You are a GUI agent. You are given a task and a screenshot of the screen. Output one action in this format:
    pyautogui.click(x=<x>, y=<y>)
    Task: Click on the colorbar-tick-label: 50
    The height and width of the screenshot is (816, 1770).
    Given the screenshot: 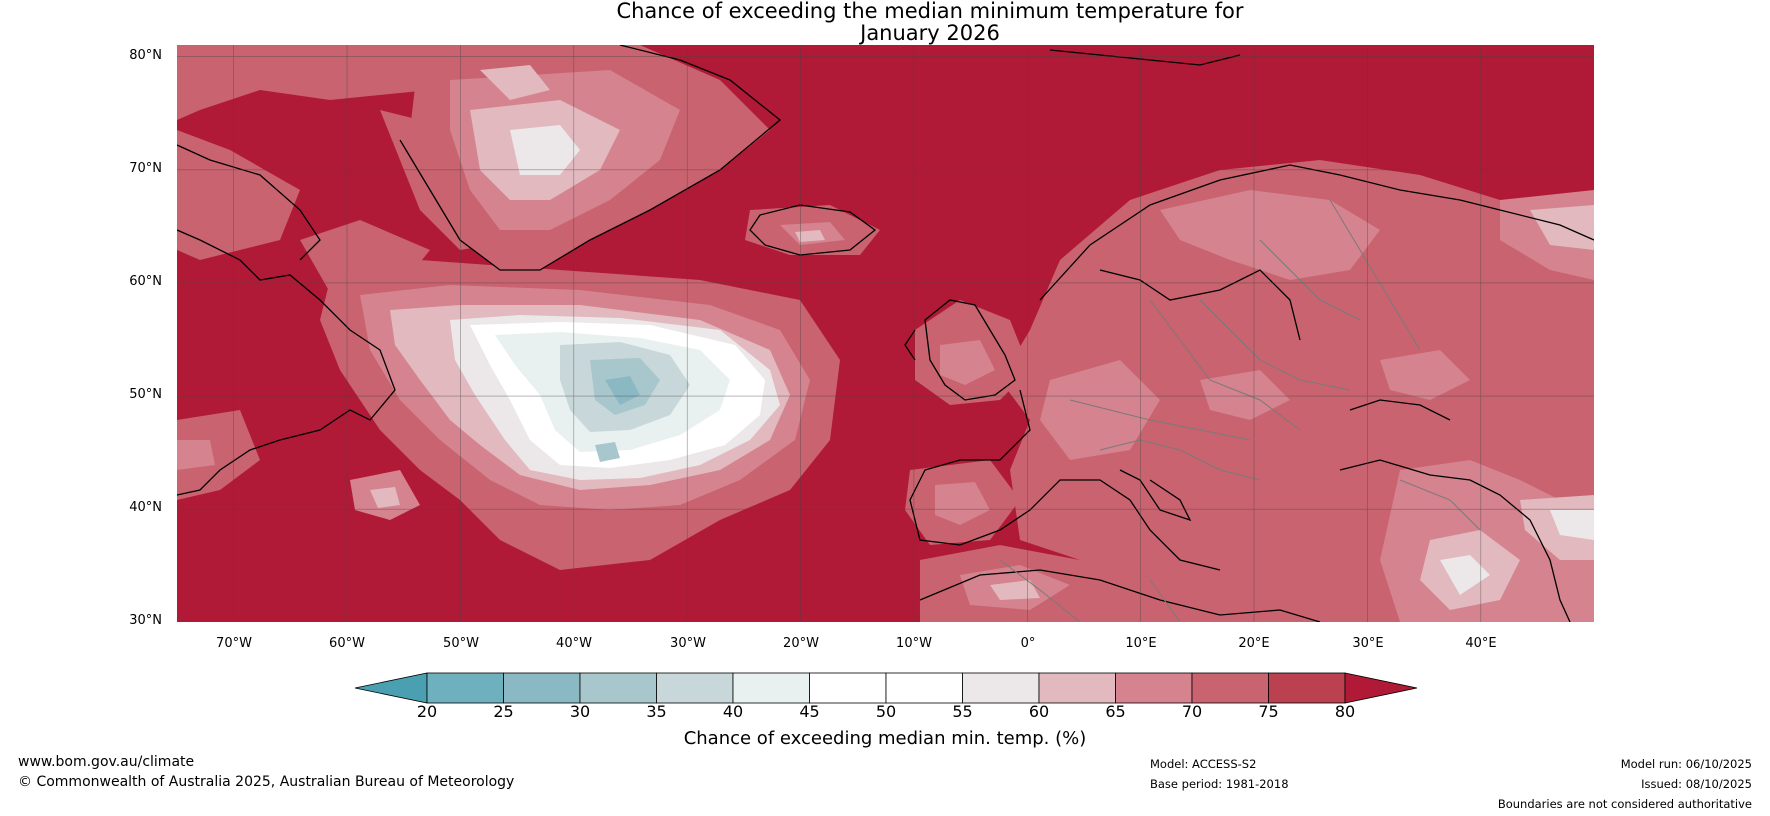 What is the action you would take?
    pyautogui.click(x=886, y=711)
    